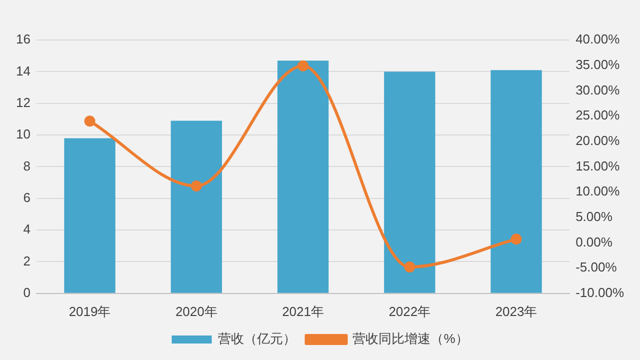  I want to click on legend-label: 营收同比增速（%）, so click(410, 338).